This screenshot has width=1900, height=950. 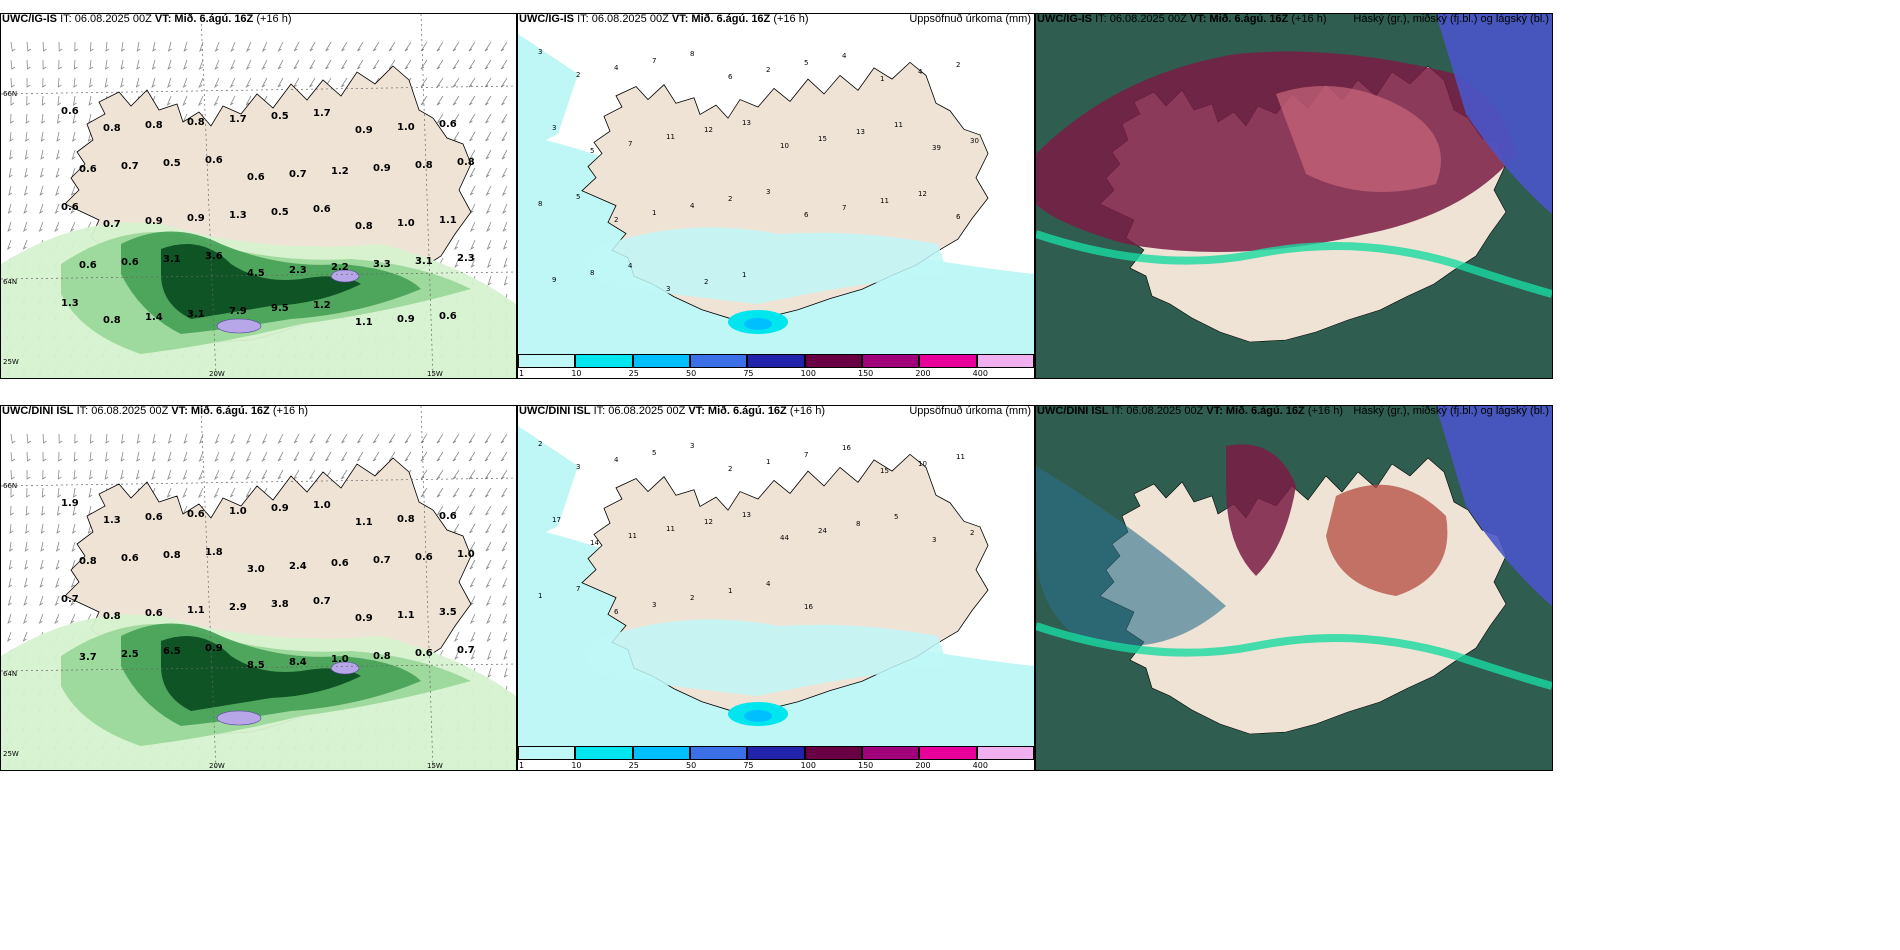 What do you see at coordinates (70, 303) in the screenshot?
I see `precip-value-label: 1.3` at bounding box center [70, 303].